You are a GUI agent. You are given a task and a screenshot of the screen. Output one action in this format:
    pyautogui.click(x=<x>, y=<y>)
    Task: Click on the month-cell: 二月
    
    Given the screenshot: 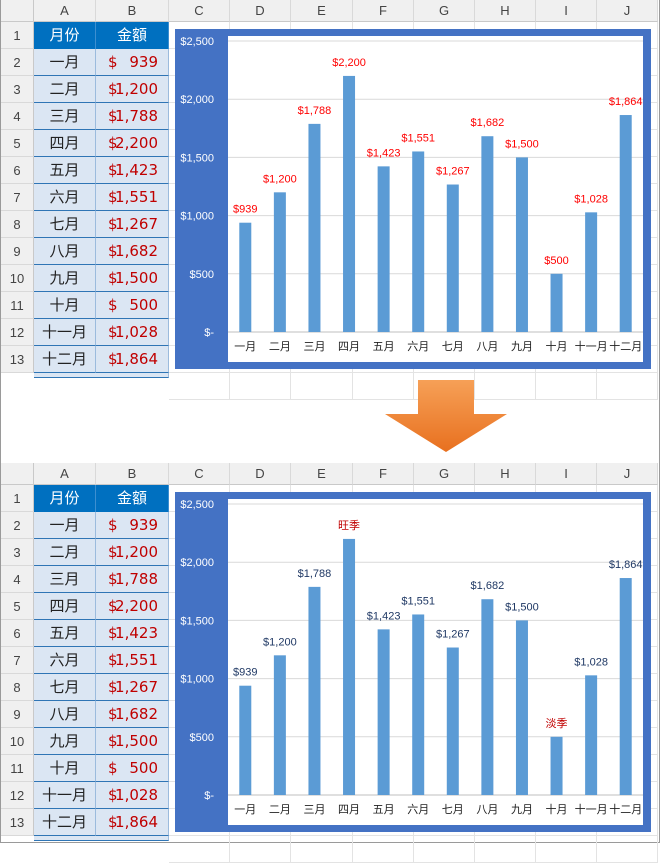 What is the action you would take?
    pyautogui.click(x=65, y=89)
    